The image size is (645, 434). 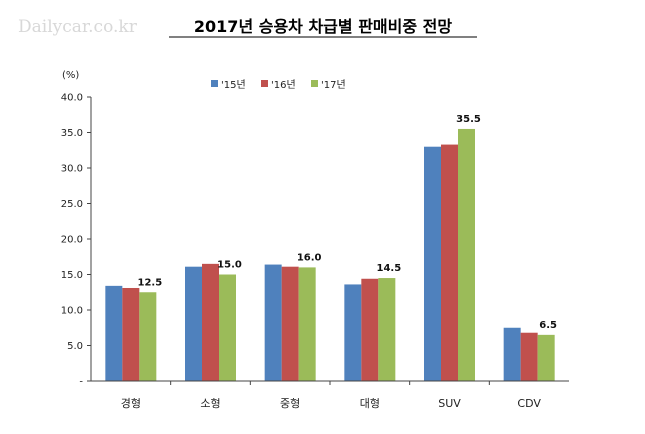 I want to click on category-label: SUV, so click(x=449, y=403).